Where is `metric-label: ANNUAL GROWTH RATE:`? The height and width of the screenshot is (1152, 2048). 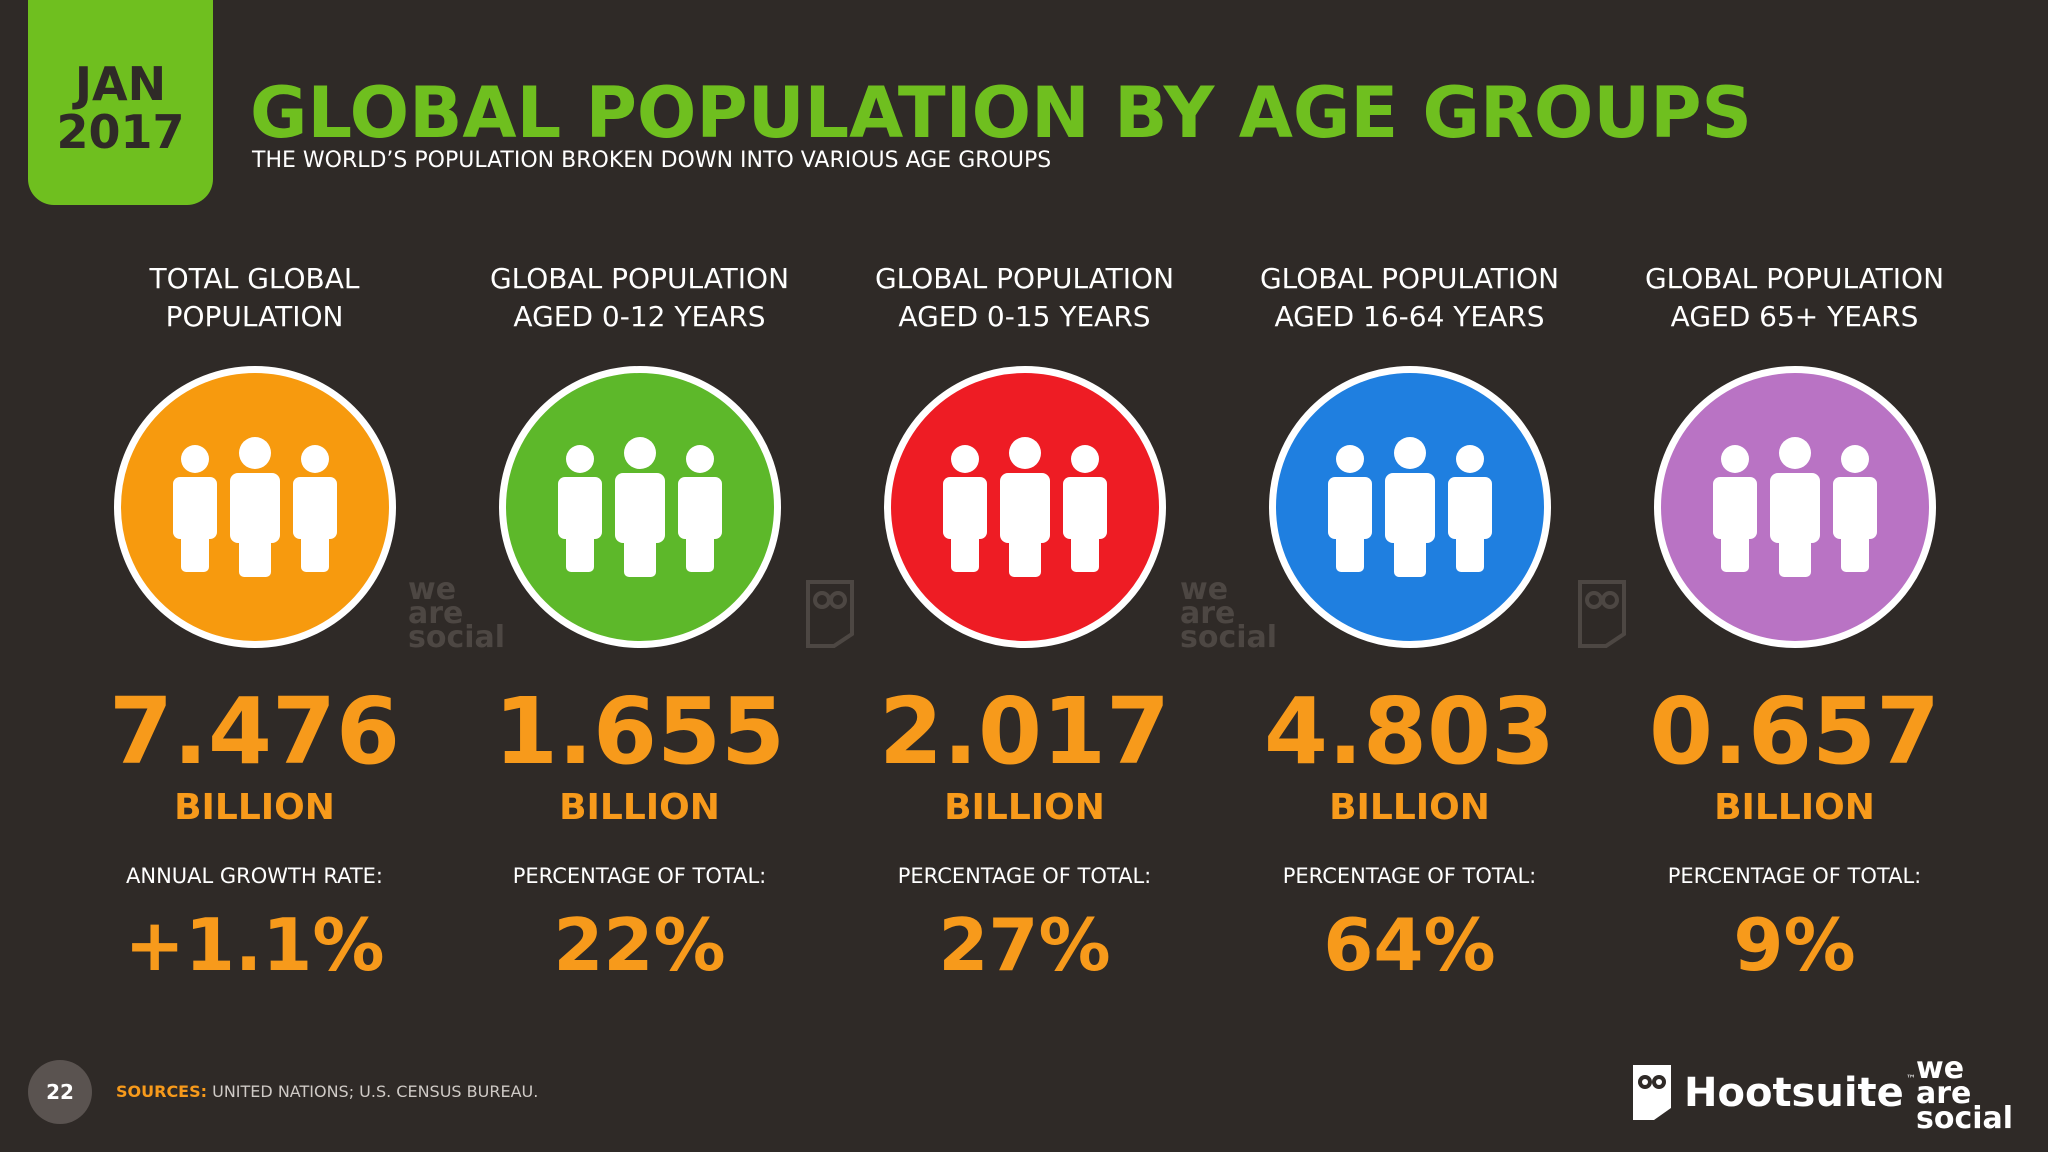 metric-label: ANNUAL GROWTH RATE: is located at coordinates (254, 876).